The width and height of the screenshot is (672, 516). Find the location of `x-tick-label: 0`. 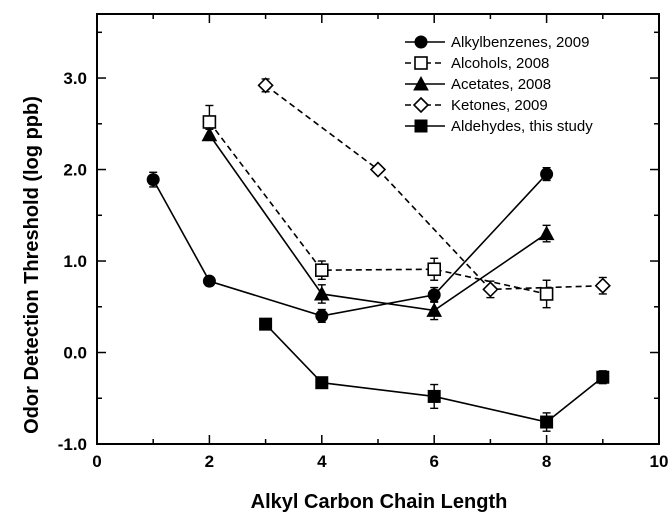

x-tick-label: 0 is located at coordinates (96, 461).